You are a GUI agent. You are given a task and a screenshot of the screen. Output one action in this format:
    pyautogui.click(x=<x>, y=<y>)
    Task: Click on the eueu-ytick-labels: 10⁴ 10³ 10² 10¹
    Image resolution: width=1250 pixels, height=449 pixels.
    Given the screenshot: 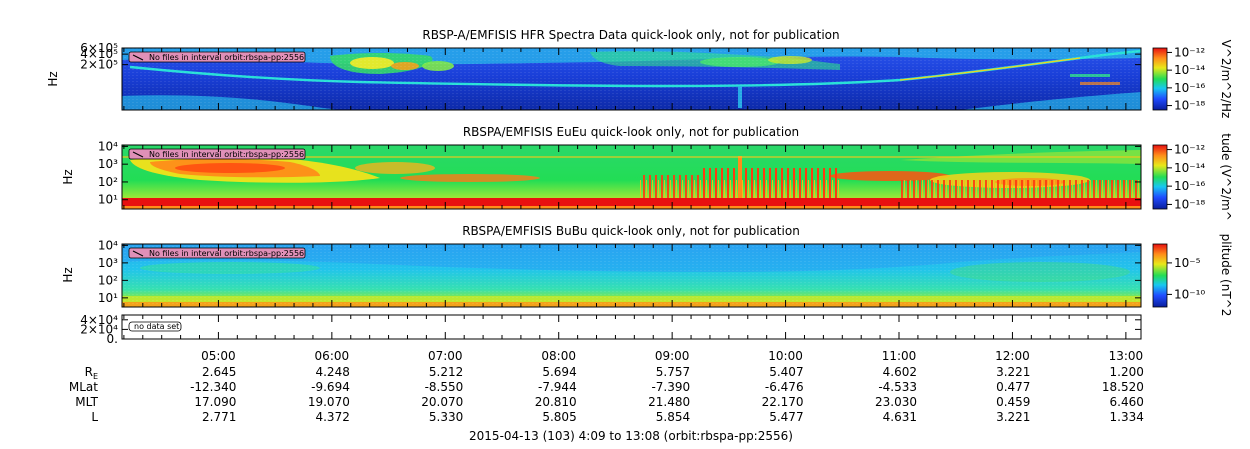 What is the action you would take?
    pyautogui.click(x=619, y=173)
    